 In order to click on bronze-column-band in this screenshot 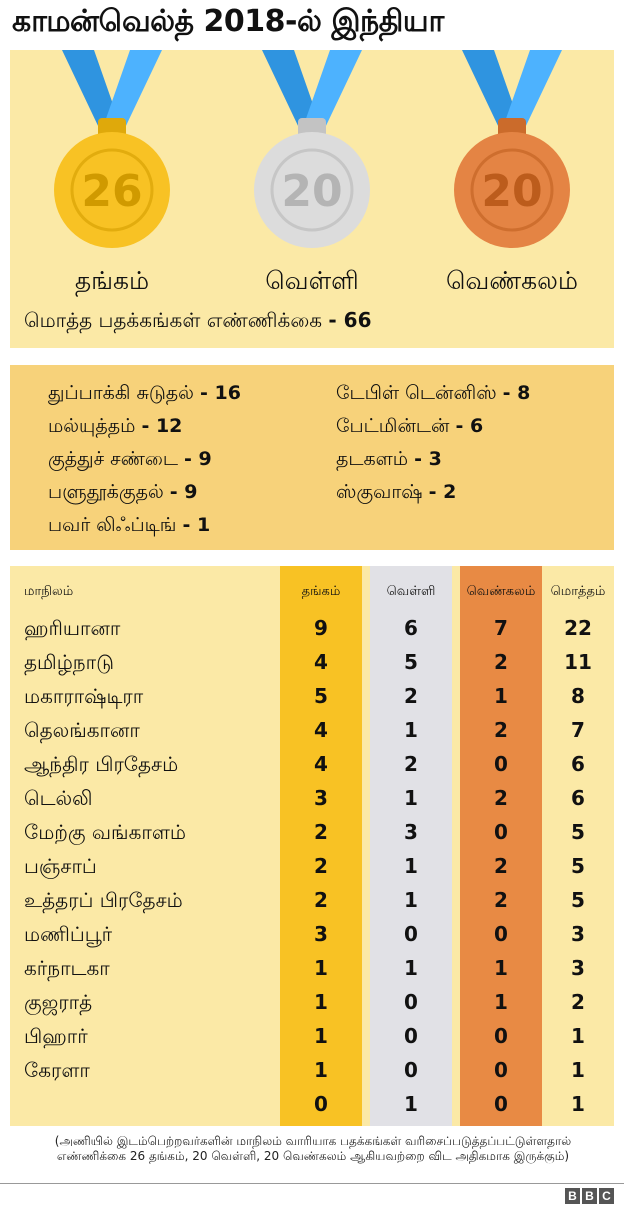, I will do `click(501, 846)`.